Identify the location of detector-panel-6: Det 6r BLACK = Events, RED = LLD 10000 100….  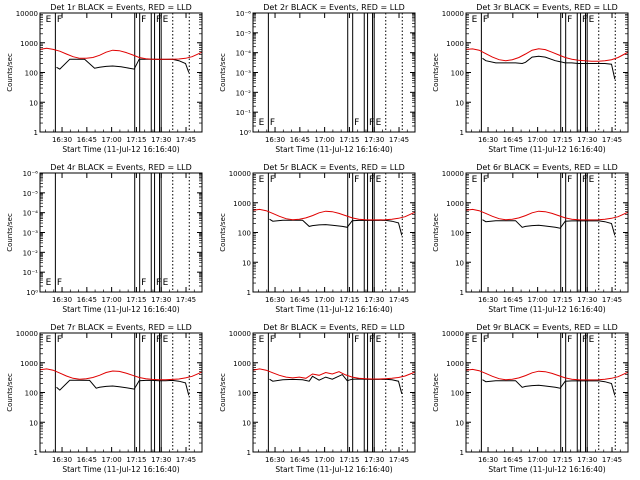
(530, 238).